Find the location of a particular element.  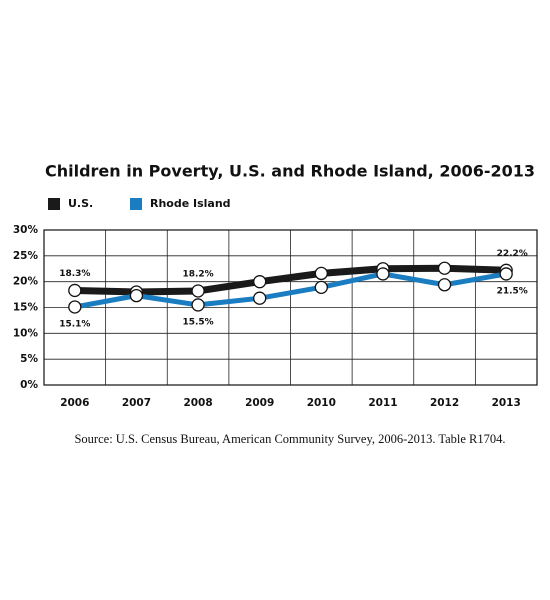

data-label: 15.5% is located at coordinates (197, 322).